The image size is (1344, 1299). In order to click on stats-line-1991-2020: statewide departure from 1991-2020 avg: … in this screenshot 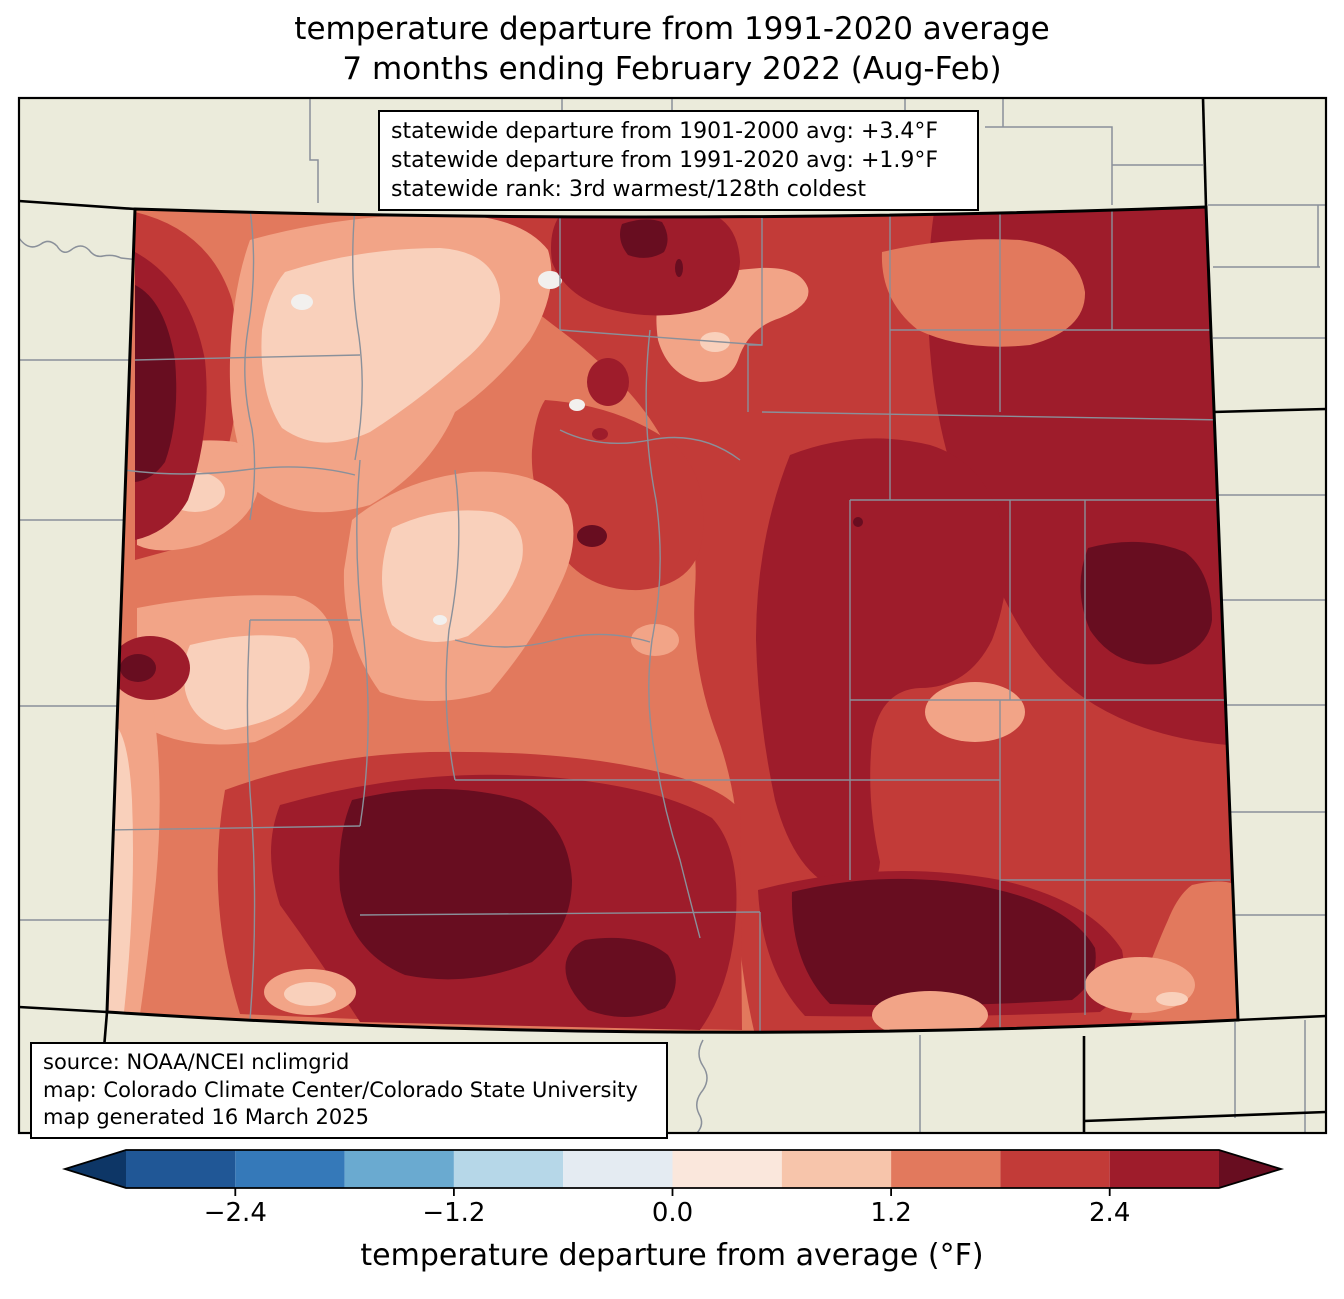, I will do `click(665, 161)`.